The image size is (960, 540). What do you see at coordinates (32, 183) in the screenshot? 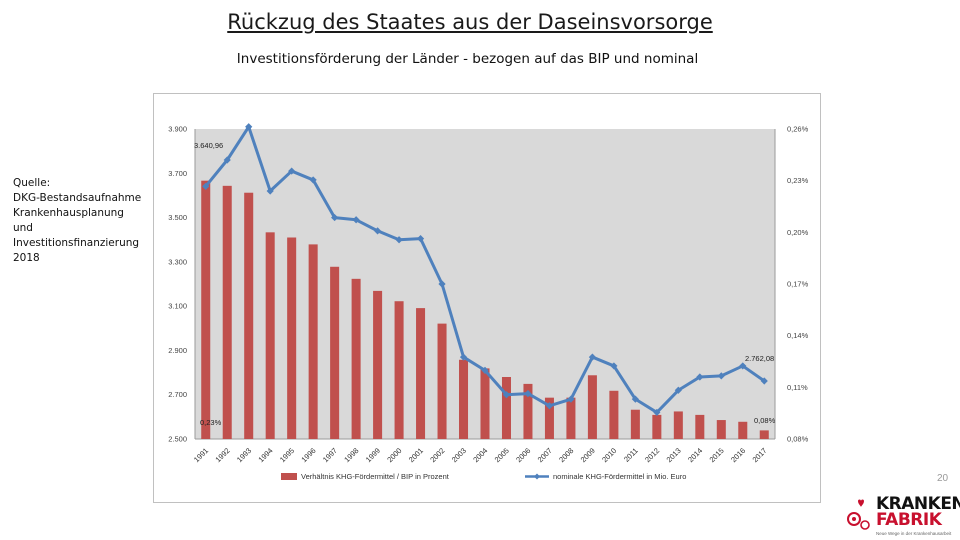
I see `source-line: Quelle:` at bounding box center [32, 183].